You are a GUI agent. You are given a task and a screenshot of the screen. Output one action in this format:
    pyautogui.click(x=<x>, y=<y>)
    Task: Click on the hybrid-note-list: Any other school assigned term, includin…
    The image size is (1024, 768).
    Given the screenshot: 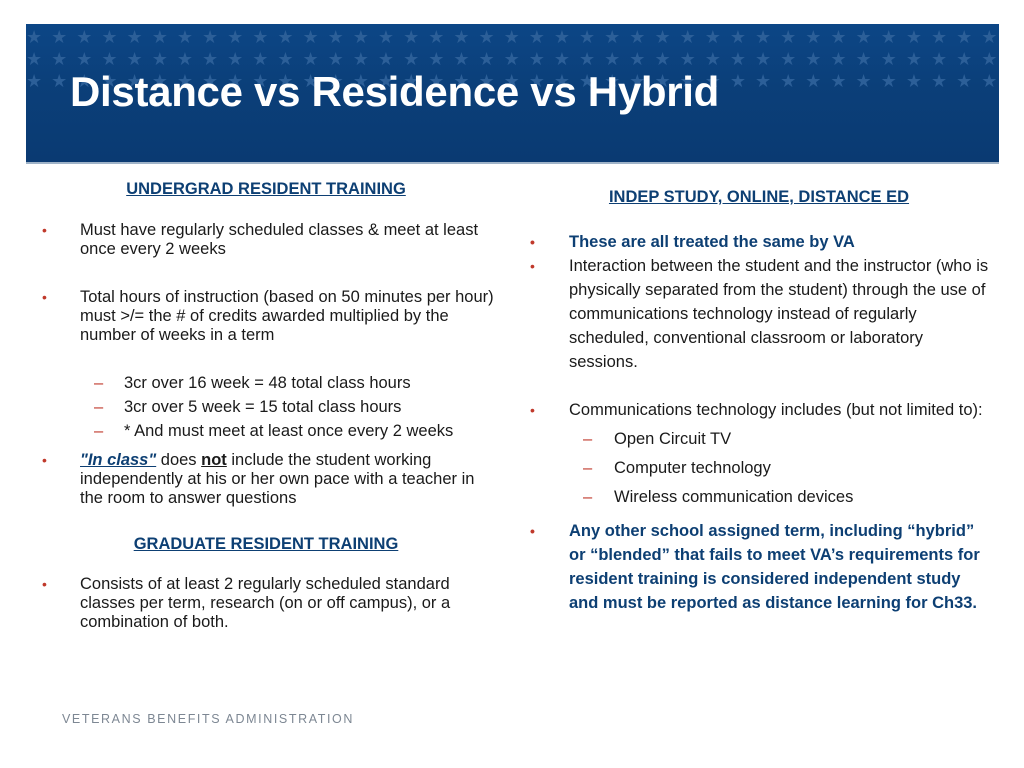 What is the action you would take?
    pyautogui.click(x=759, y=567)
    